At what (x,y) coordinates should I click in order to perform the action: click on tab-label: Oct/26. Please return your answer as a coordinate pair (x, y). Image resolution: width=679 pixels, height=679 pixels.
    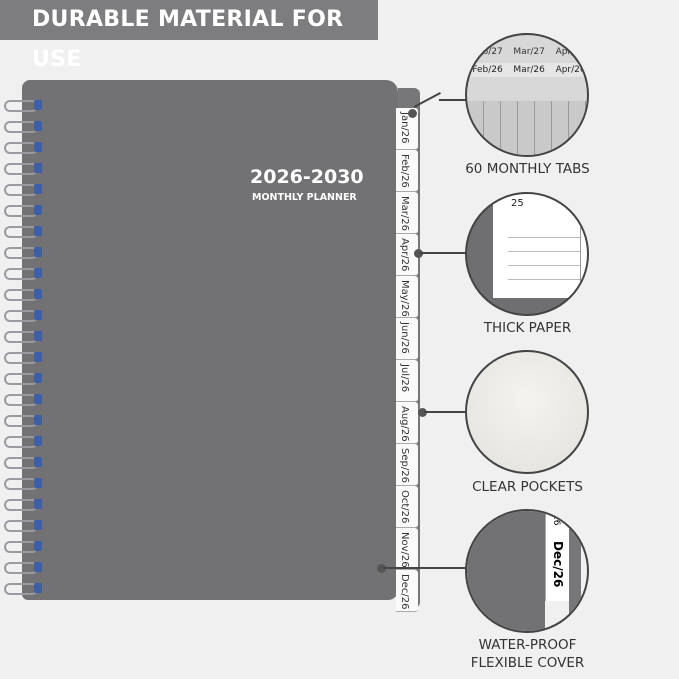
    Looking at the image, I should click on (404, 507).